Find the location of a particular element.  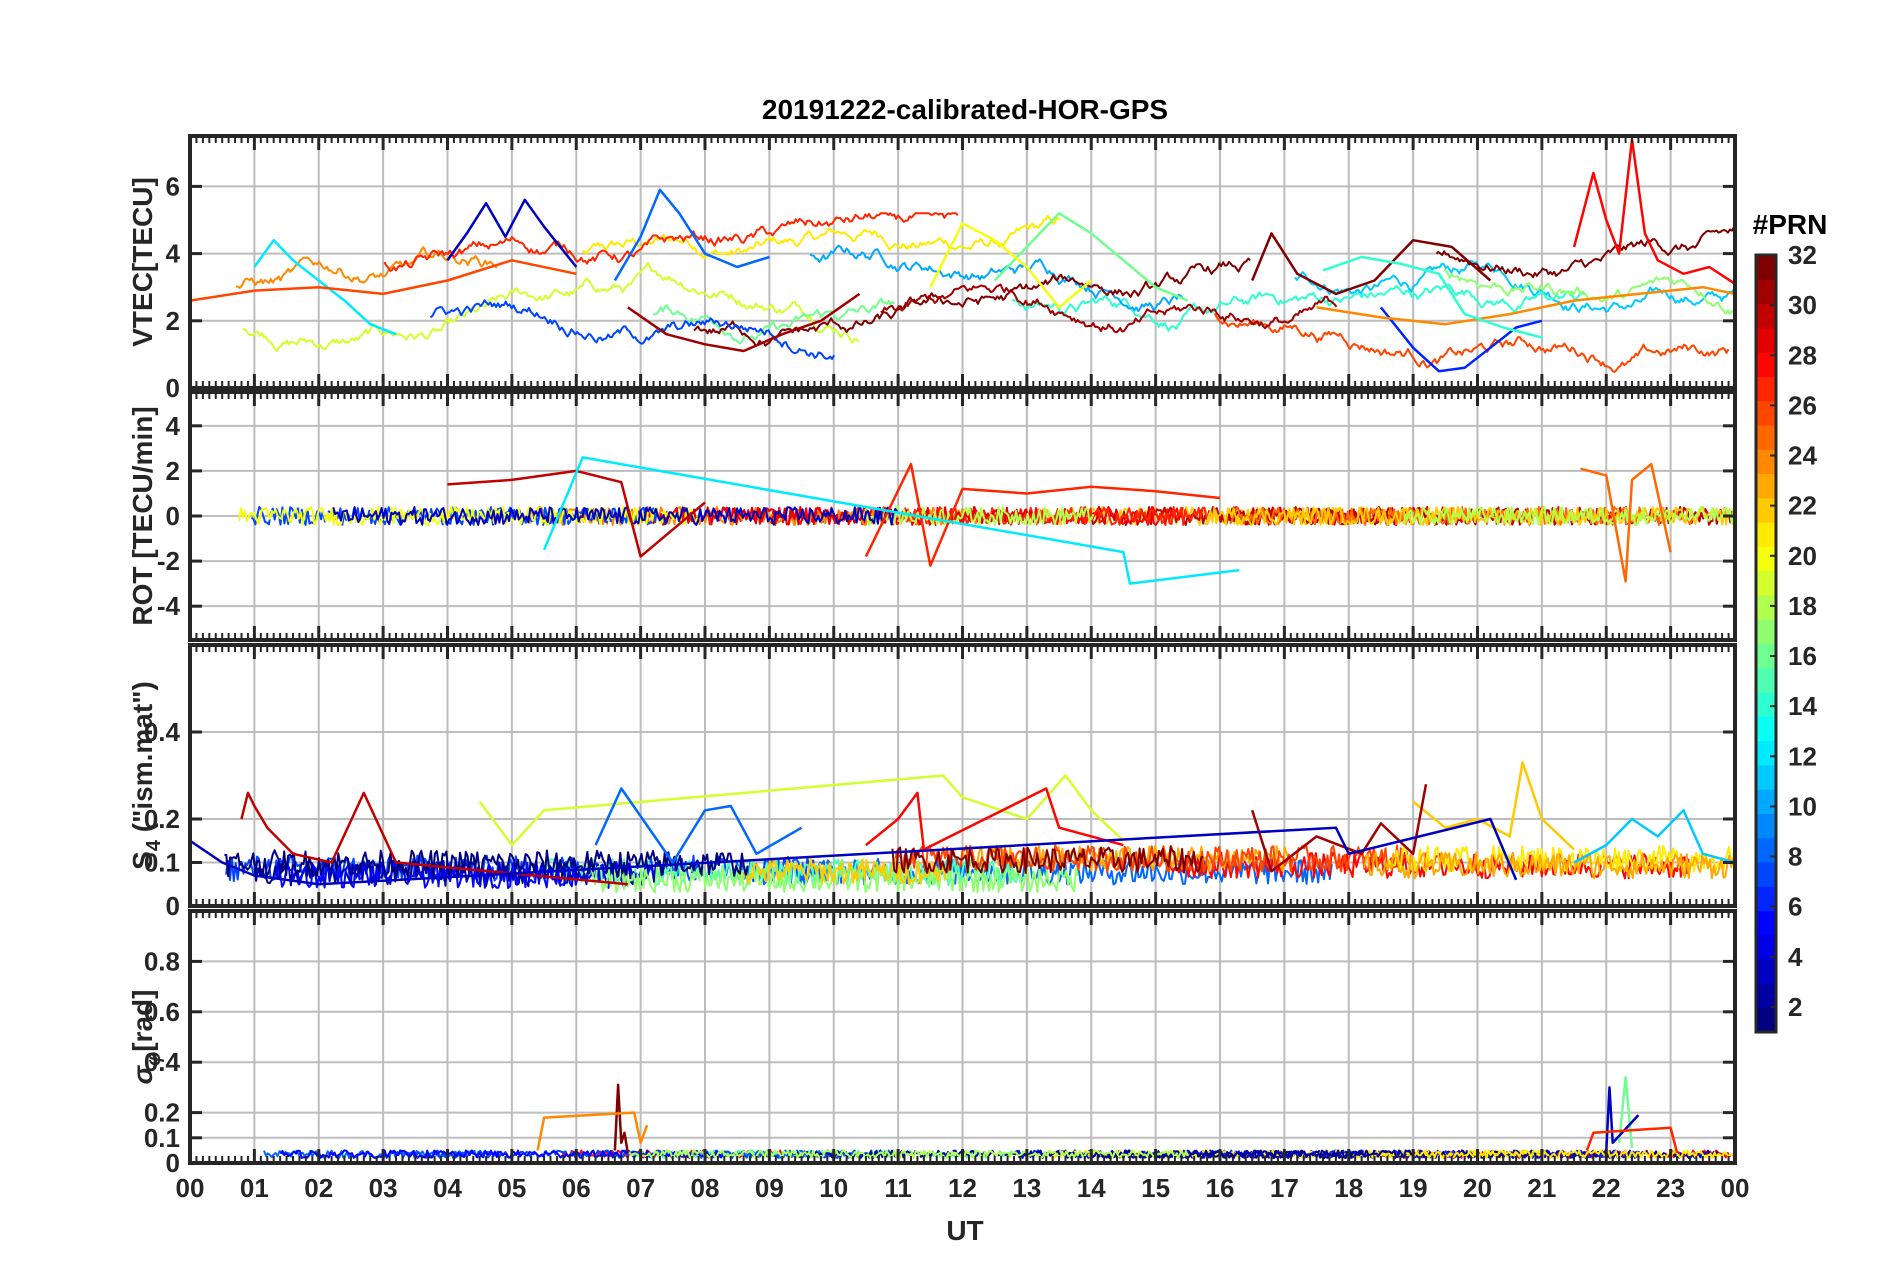

x-tick-label: 21 is located at coordinates (1541, 1188).